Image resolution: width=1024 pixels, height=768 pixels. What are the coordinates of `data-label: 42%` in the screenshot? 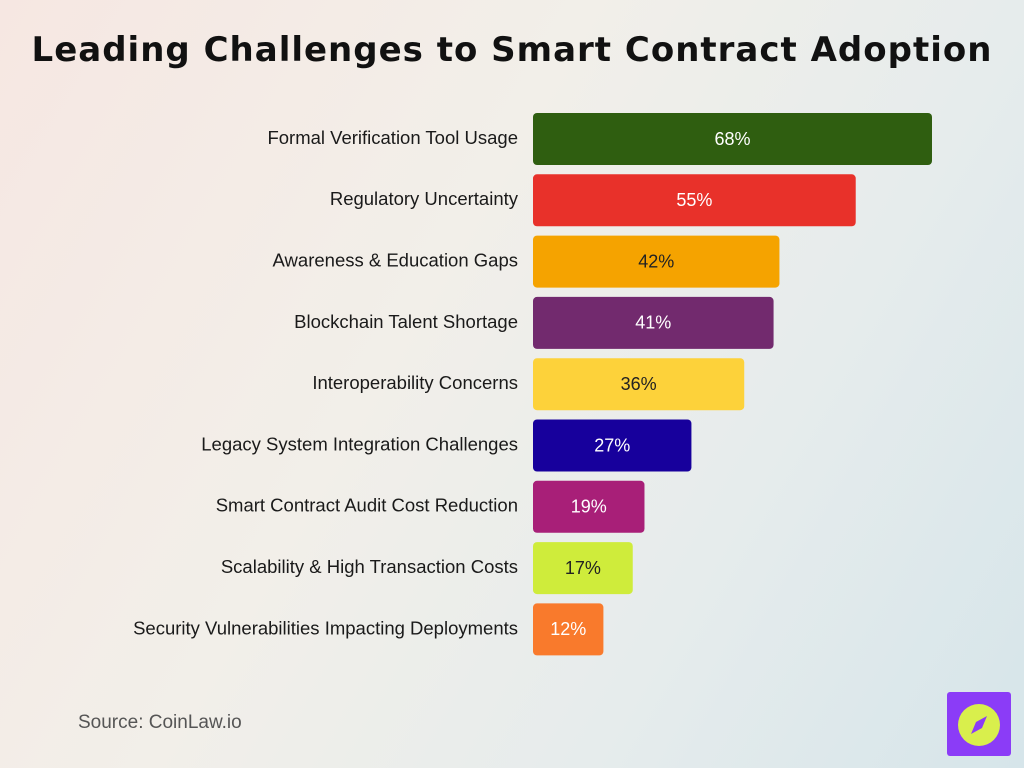 It's located at (656, 261).